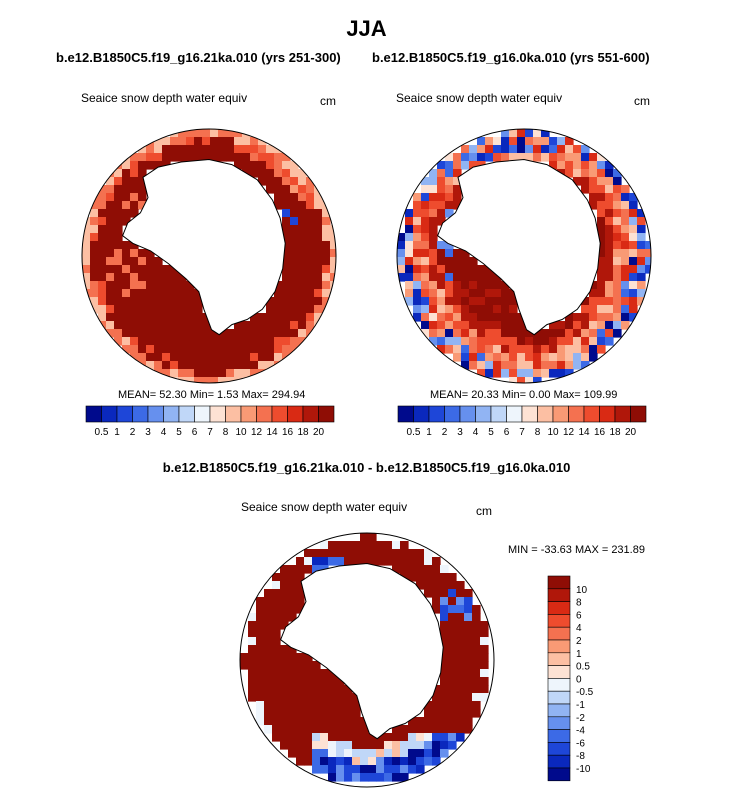  What do you see at coordinates (615, 432) in the screenshot?
I see `colorbar-tick-label: 18` at bounding box center [615, 432].